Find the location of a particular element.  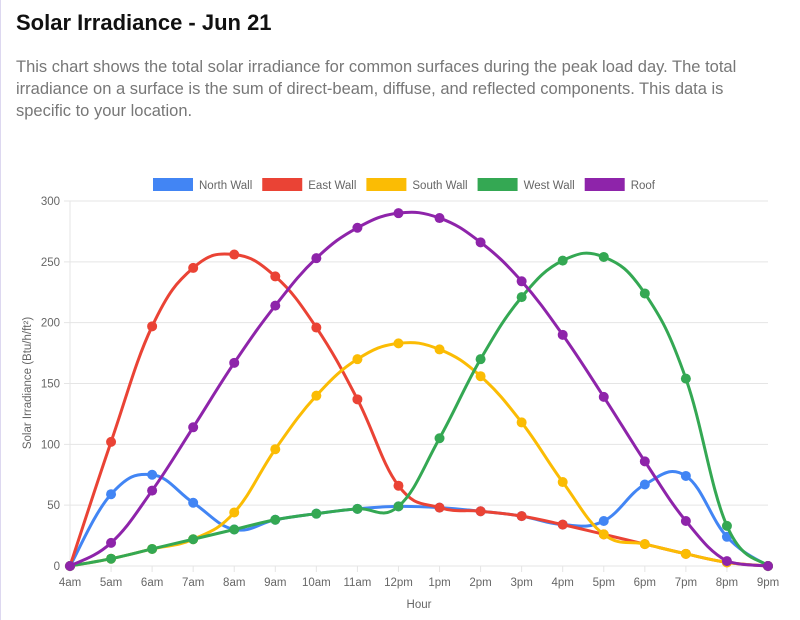

x-tick-label: 5pm is located at coordinates (604, 583).